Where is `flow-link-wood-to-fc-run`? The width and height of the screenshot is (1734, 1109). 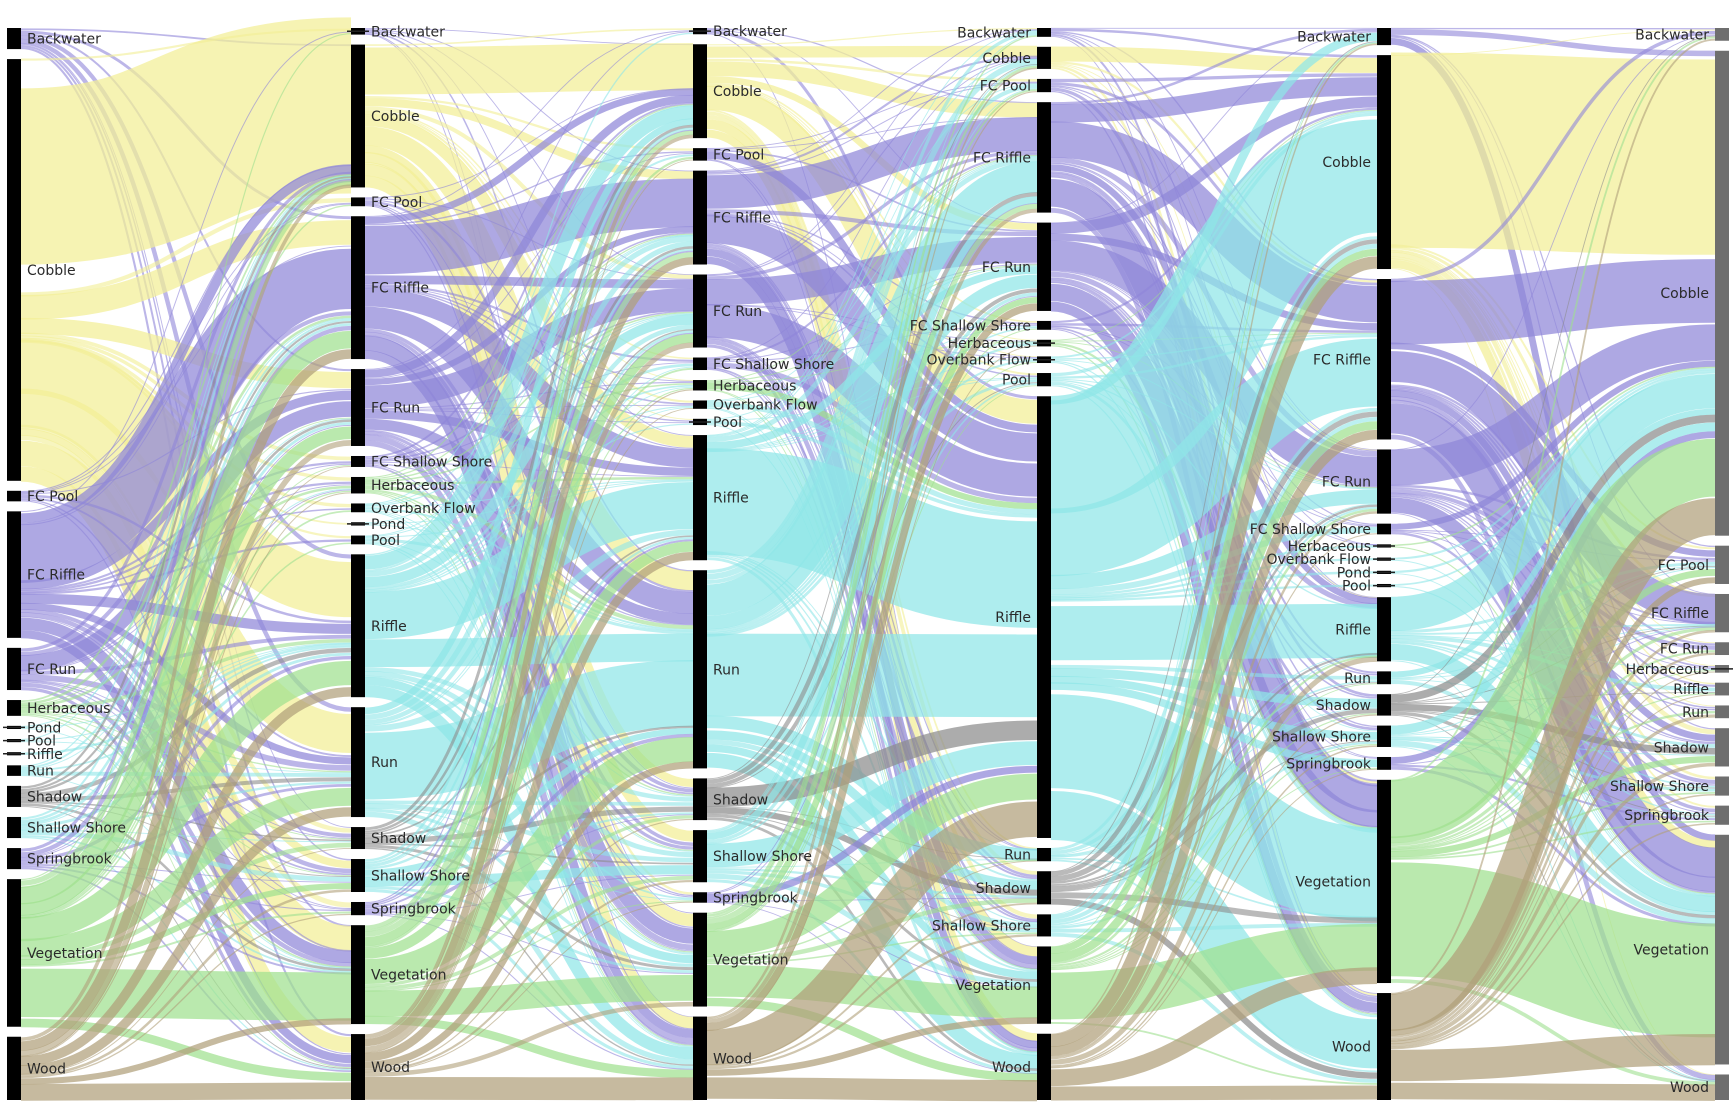 flow-link-wood-to-fc-run is located at coordinates (1553, 846).